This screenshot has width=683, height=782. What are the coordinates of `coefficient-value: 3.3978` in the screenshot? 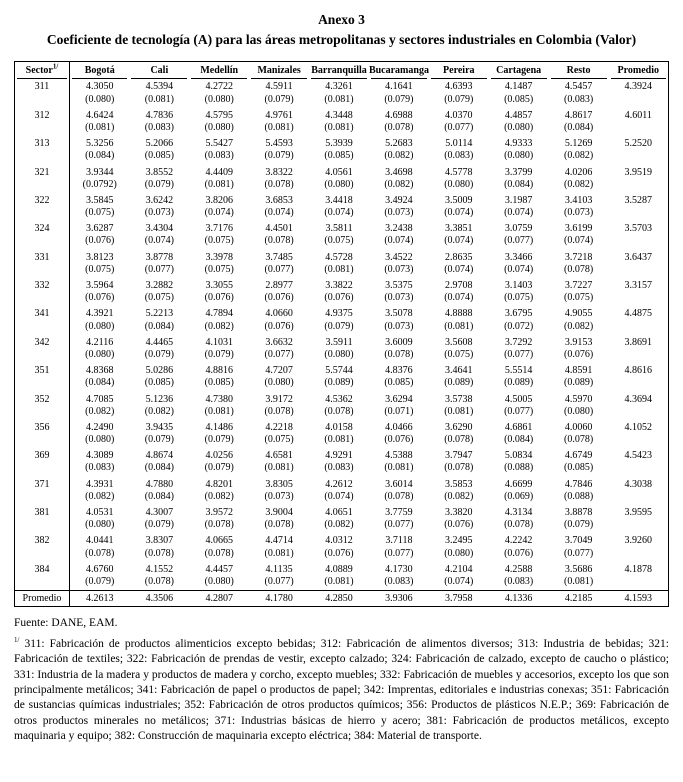 It's located at (219, 257).